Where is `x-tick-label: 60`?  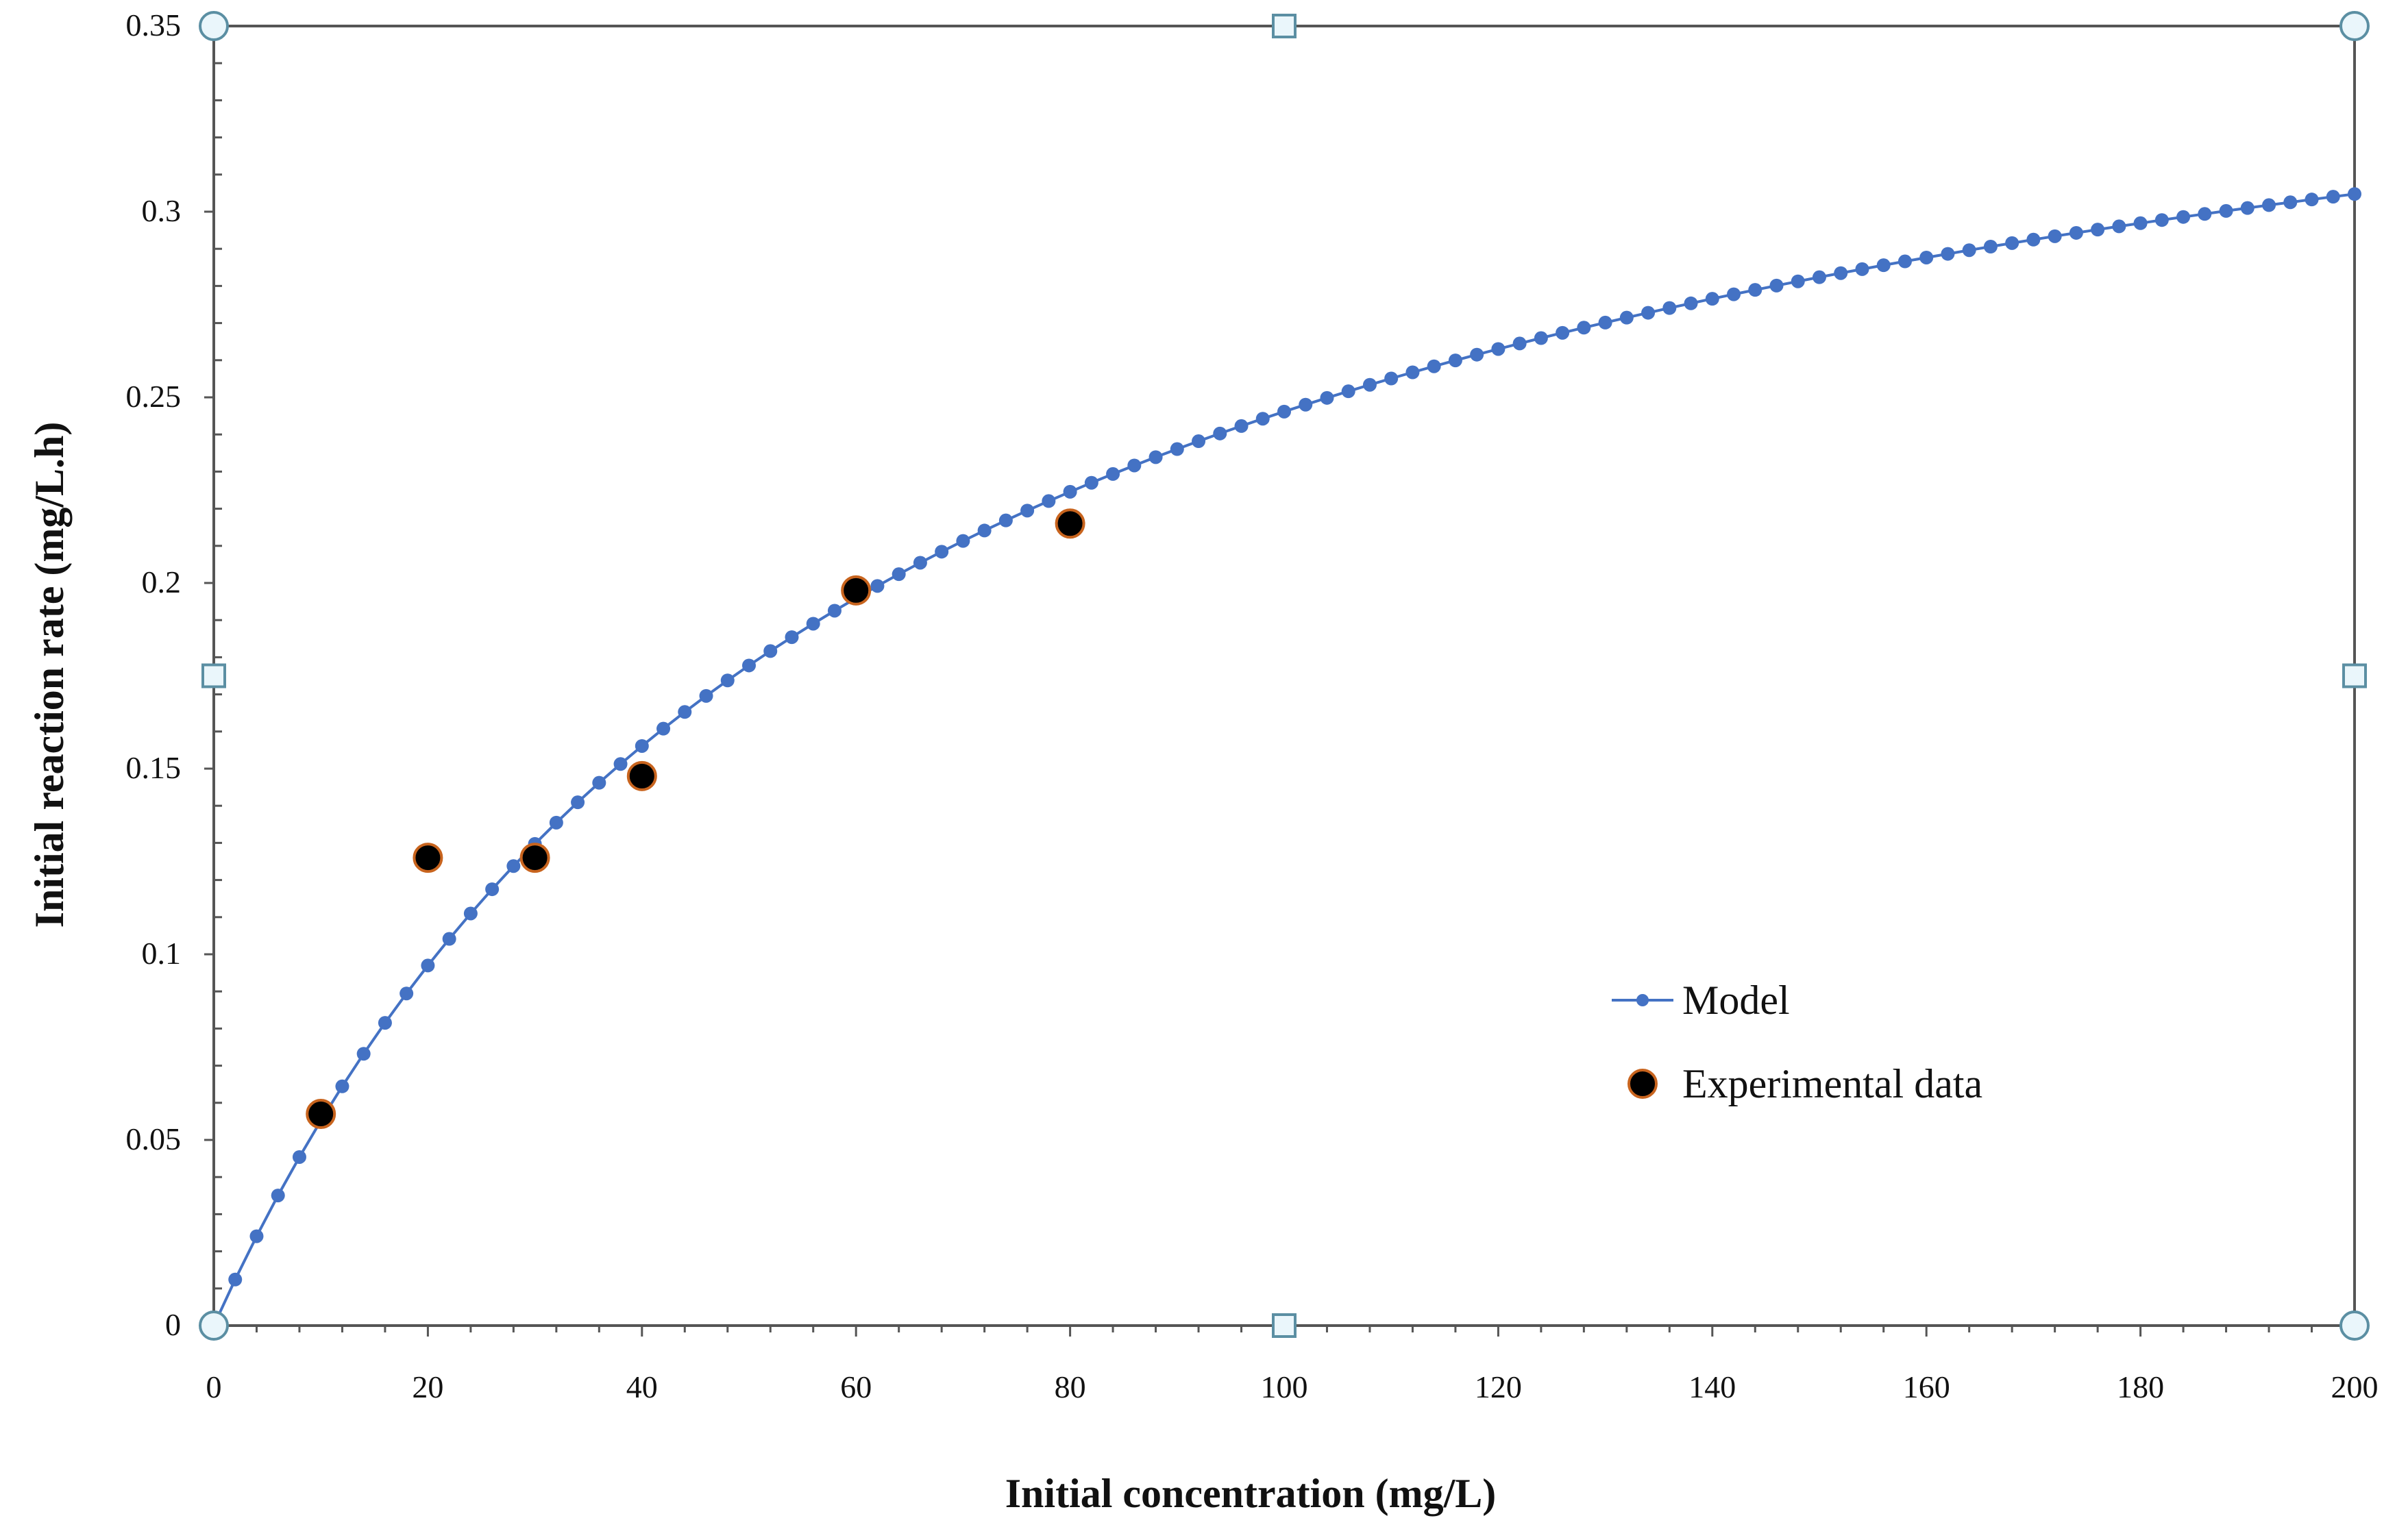 x-tick-label: 60 is located at coordinates (856, 1386).